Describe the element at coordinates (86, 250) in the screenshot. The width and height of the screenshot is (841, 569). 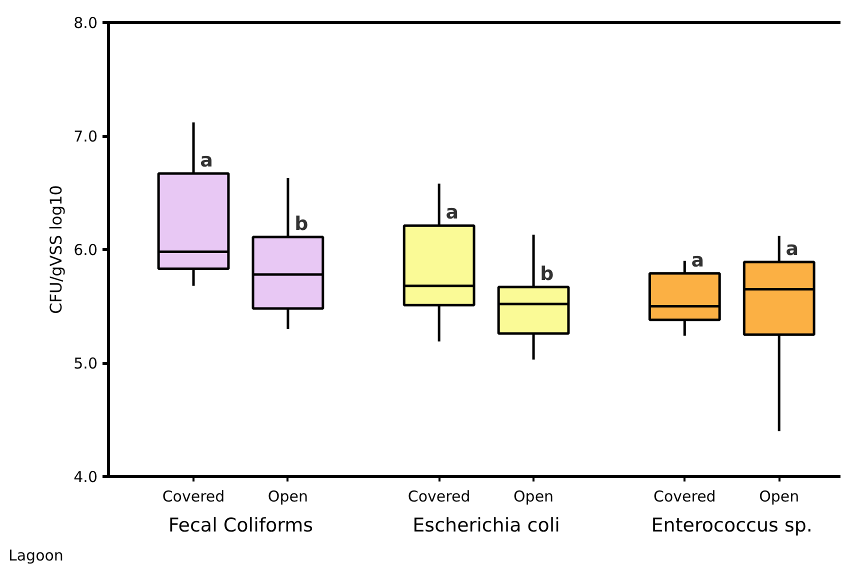
I see `y-tick-label: 6.0` at that location.